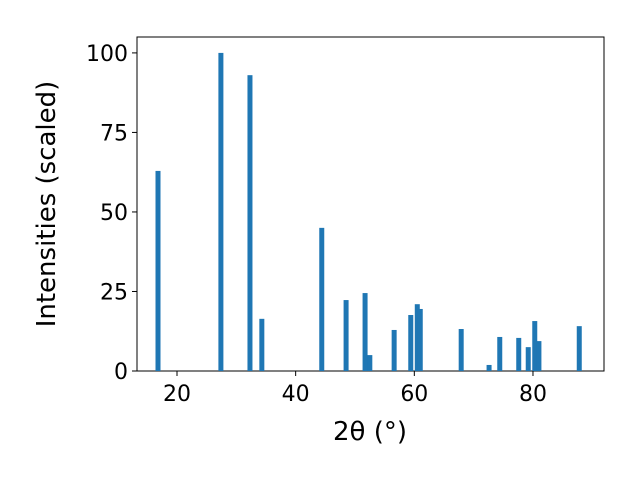  Describe the element at coordinates (177, 394) in the screenshot. I see `x-tick-label: 20` at that location.